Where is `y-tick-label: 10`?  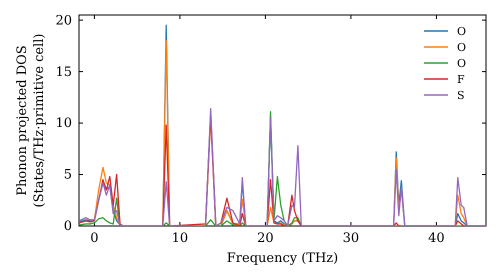
y-tick-label: 10 is located at coordinates (63, 124).